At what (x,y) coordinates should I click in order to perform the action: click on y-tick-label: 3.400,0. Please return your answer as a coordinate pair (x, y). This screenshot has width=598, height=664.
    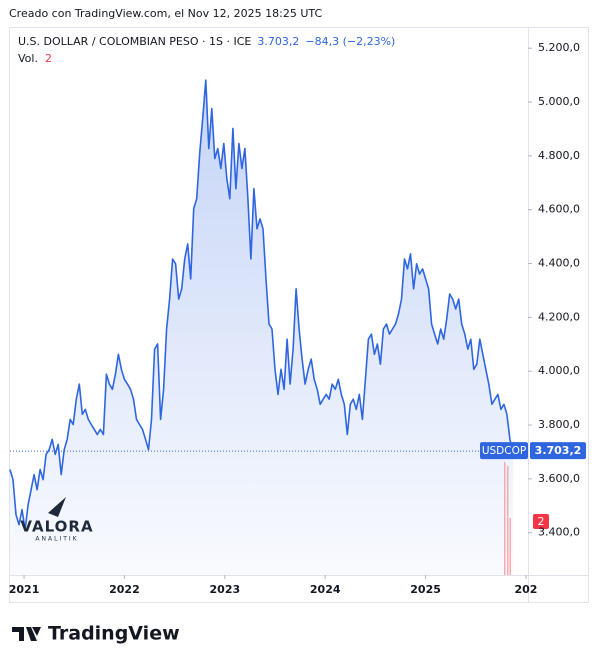
    Looking at the image, I should click on (559, 532).